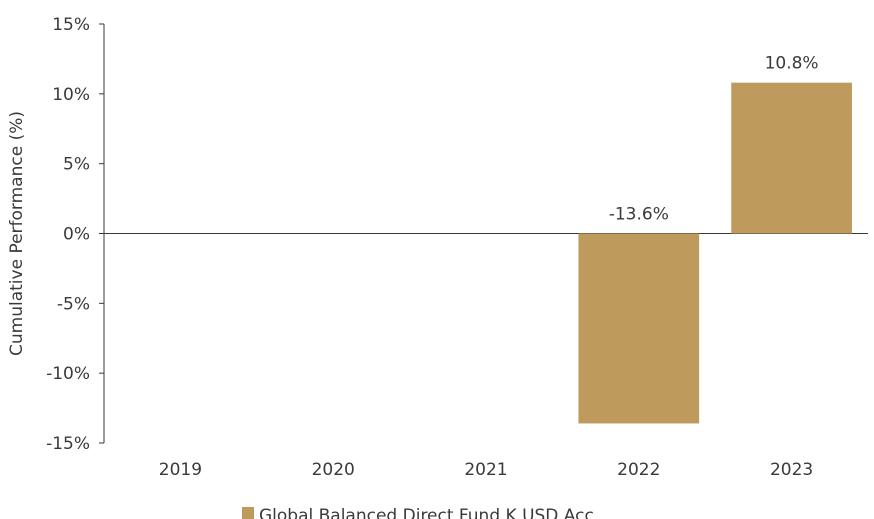 The width and height of the screenshot is (874, 519). Describe the element at coordinates (714, 139) in the screenshot. I see `data-labels-group: -13.6% 10.8%` at that location.